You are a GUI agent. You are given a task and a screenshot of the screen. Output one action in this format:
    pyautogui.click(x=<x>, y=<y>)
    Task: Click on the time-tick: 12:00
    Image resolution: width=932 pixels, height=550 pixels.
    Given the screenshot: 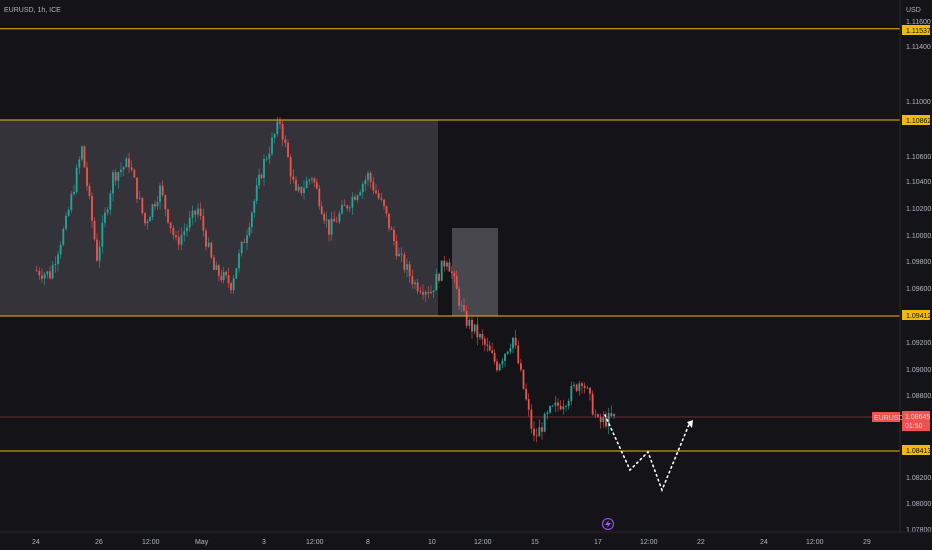 What is the action you would take?
    pyautogui.click(x=315, y=542)
    